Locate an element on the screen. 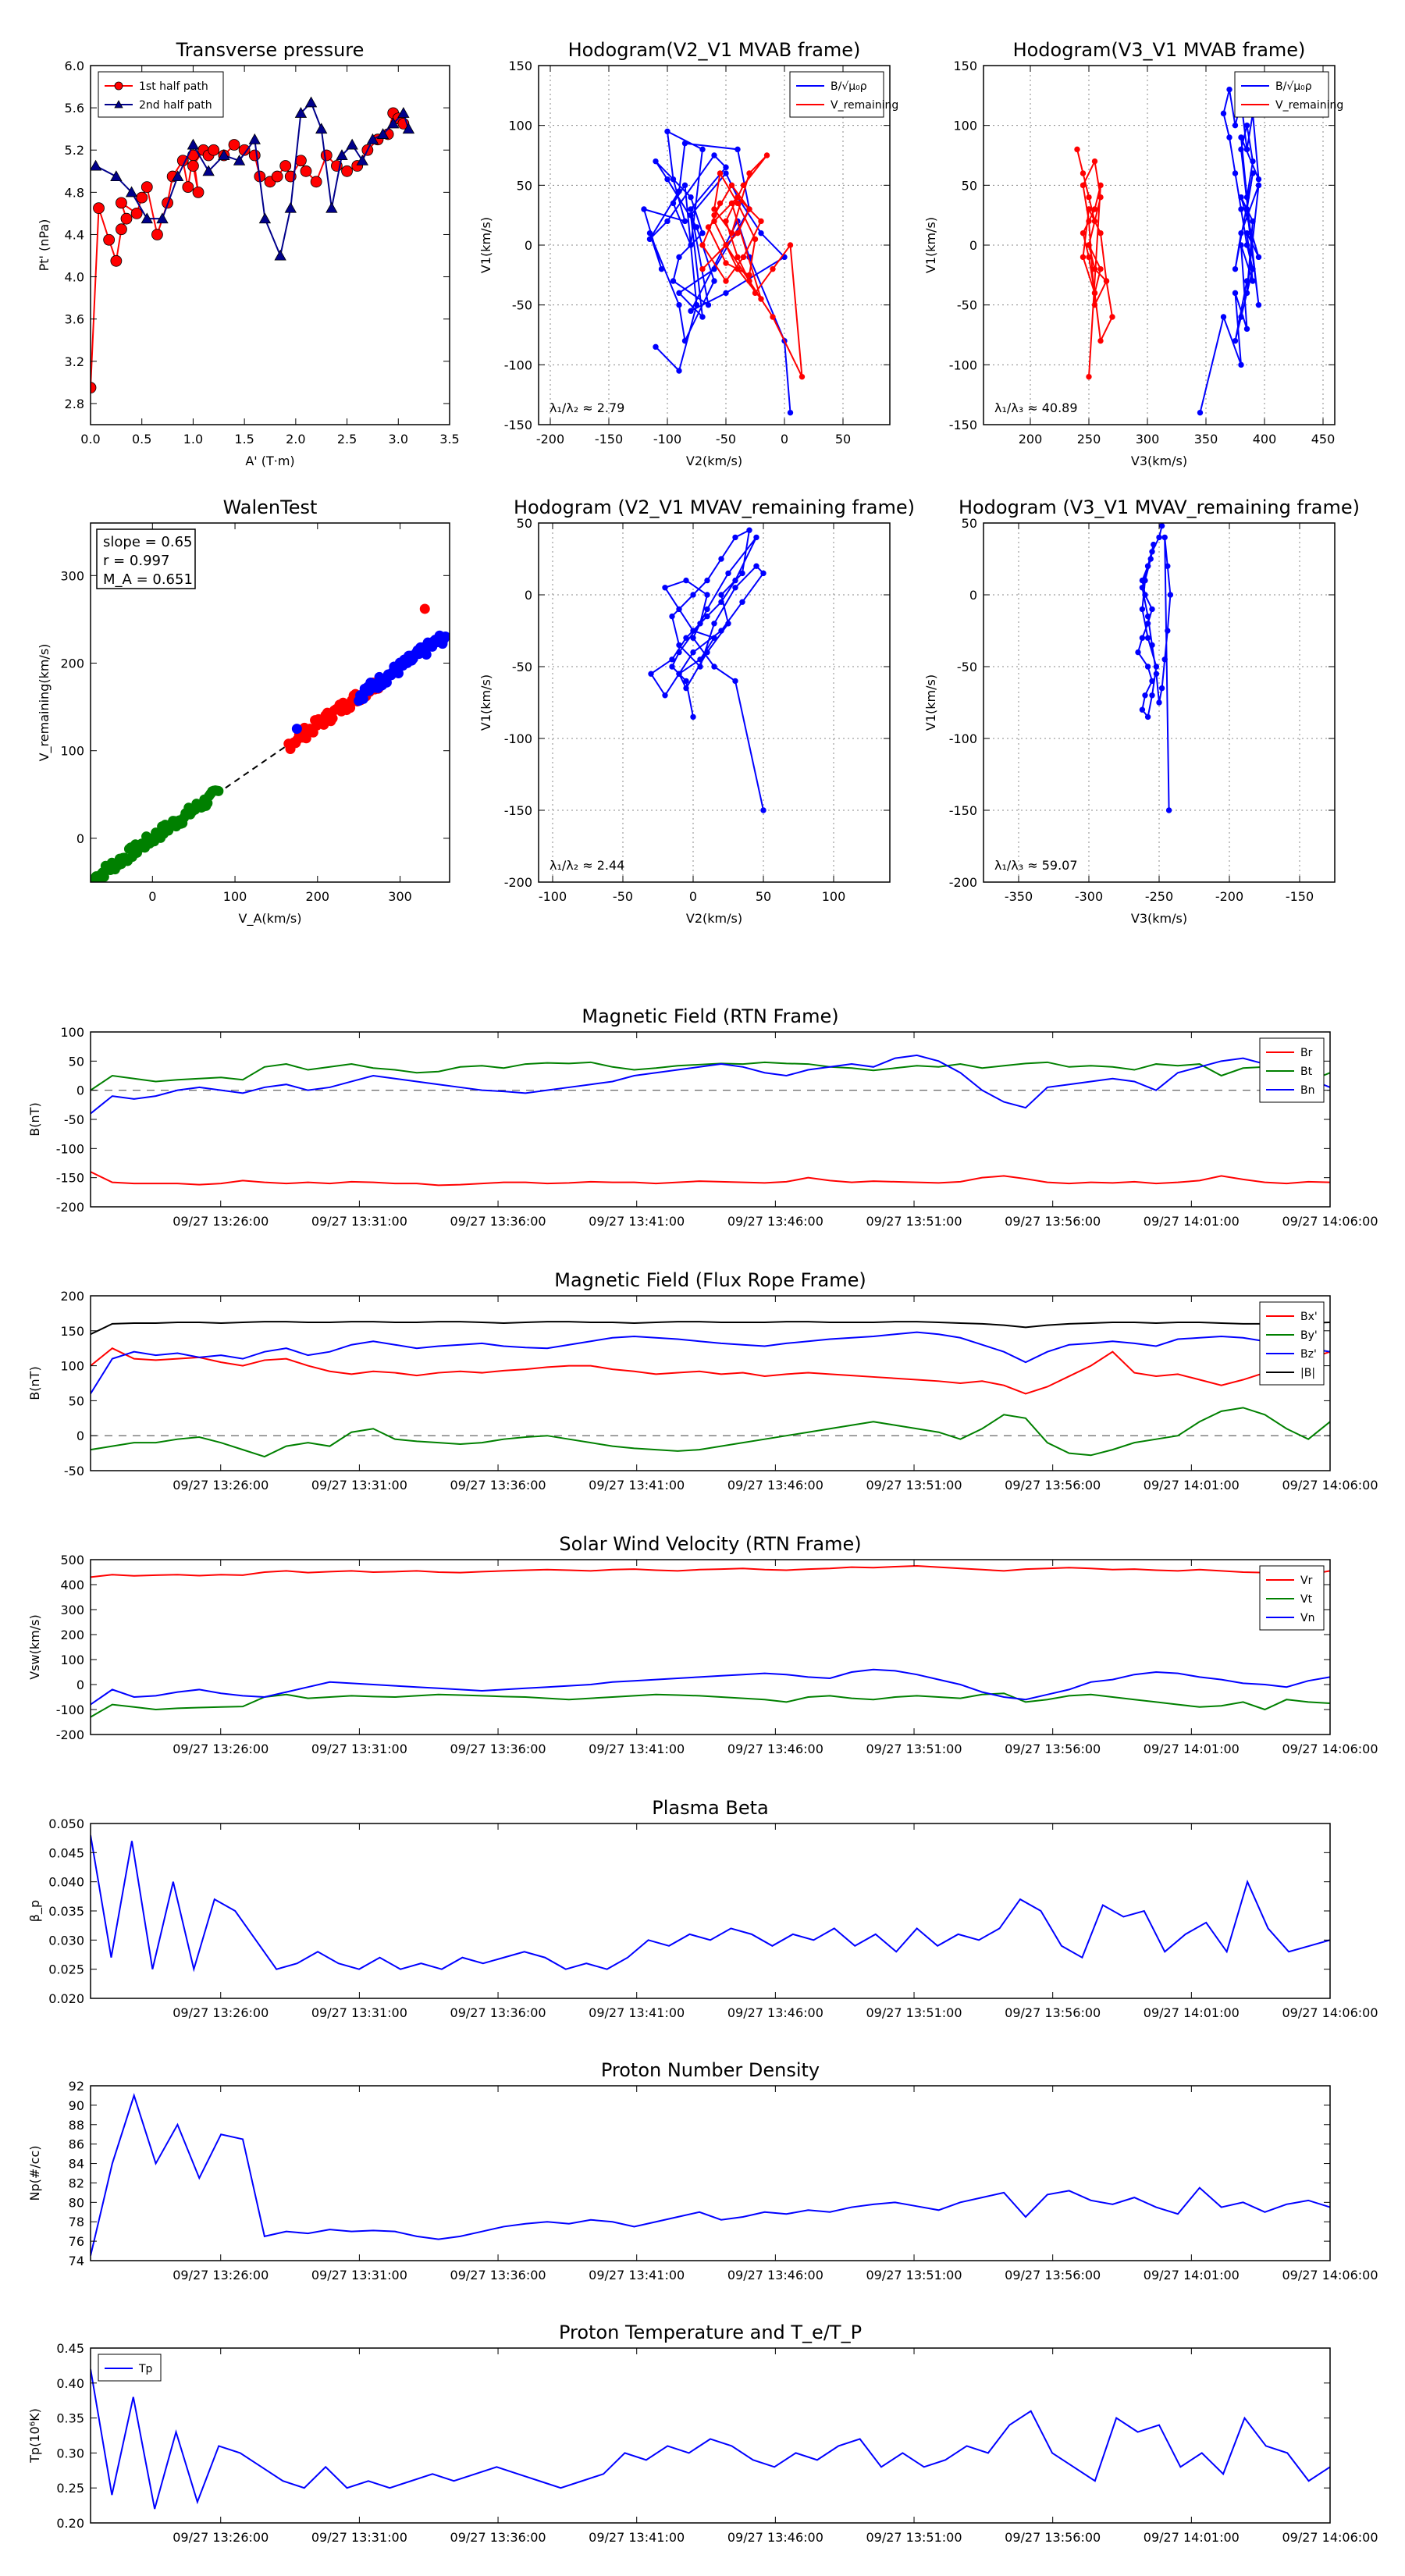 Image resolution: width=1405 pixels, height=2576 pixels. x-tick-label: 50 is located at coordinates (843, 439).